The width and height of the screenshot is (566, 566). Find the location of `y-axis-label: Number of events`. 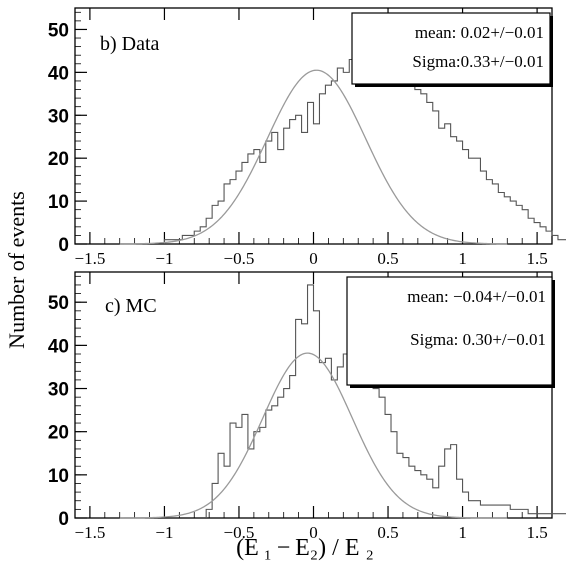

y-axis-label: Number of events is located at coordinates (16, 270).